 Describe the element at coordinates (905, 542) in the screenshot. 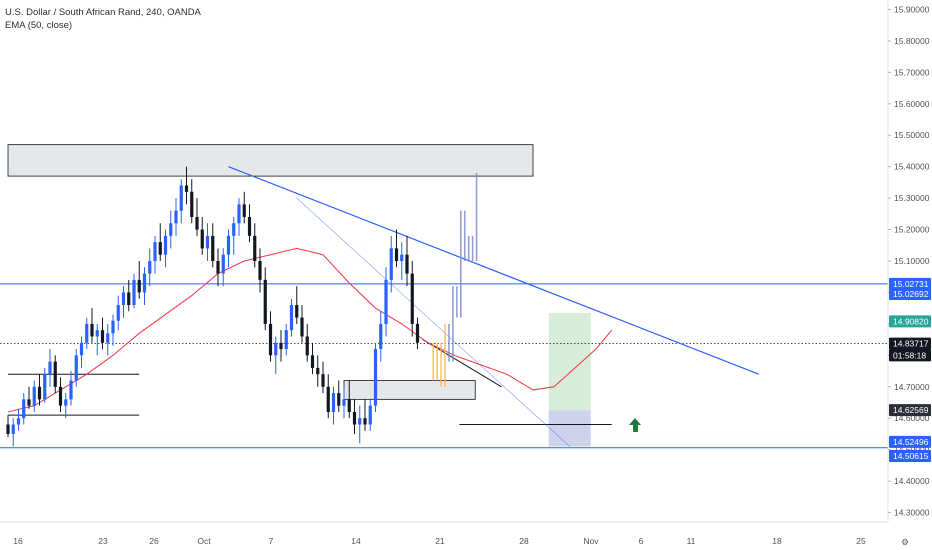

I see `settings-icon: ⚙` at that location.